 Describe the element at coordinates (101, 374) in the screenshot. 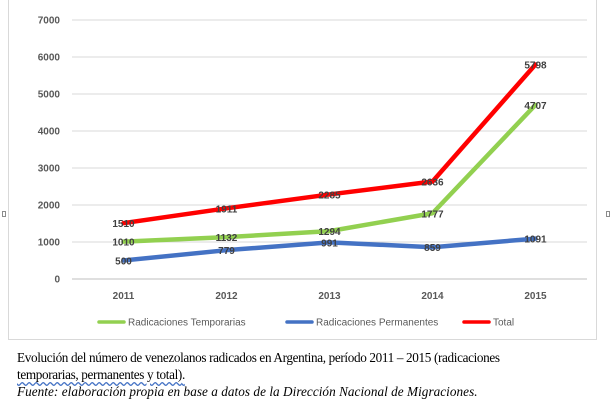

I see `caption-line-2: temporarias, permanentes y total).` at that location.